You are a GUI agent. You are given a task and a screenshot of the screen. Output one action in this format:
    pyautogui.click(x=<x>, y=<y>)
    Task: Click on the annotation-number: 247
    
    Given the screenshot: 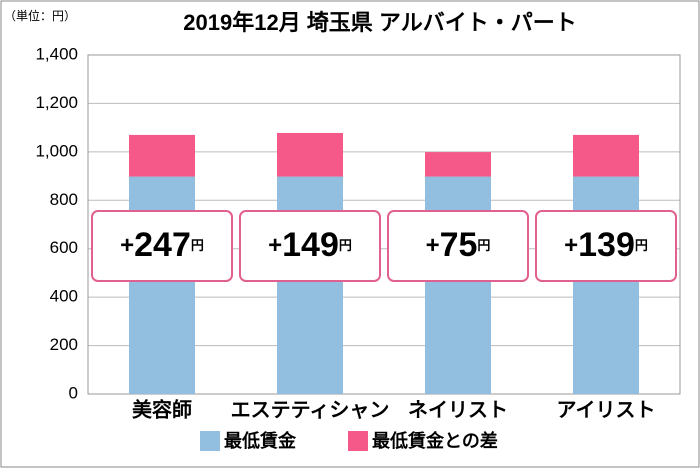 What is the action you would take?
    pyautogui.click(x=162, y=245)
    